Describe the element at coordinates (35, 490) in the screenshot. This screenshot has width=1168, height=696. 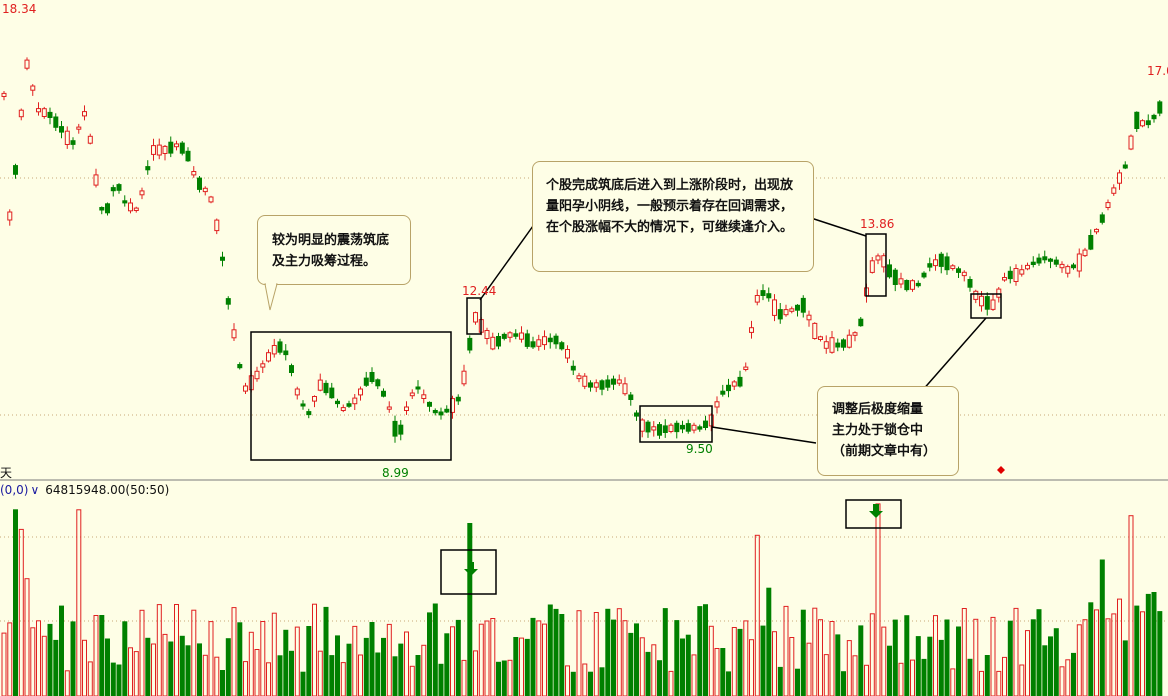
I see `chevron-down-icon: ∨` at that location.